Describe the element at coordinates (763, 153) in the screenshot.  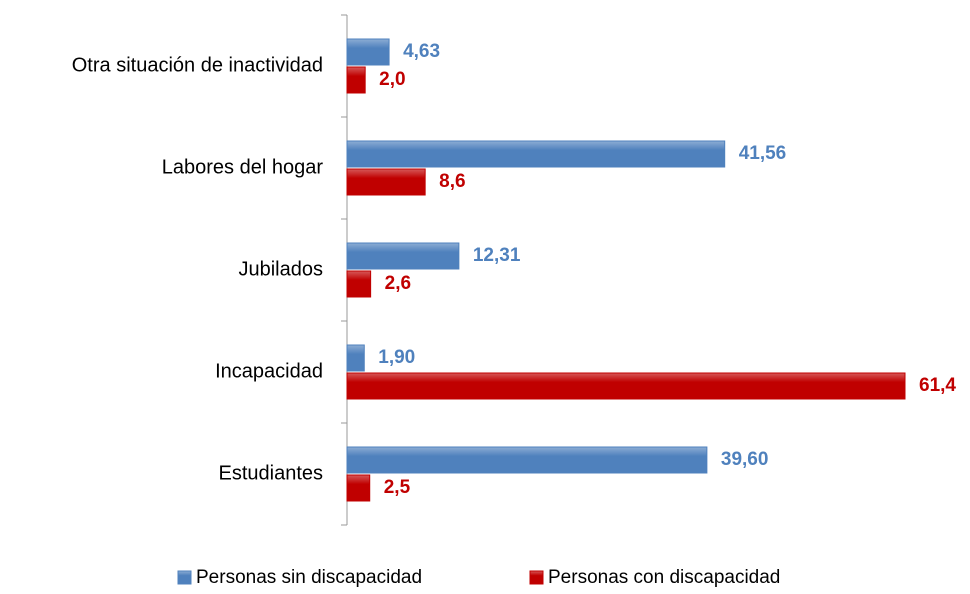
I see `value-label: 41,56` at that location.